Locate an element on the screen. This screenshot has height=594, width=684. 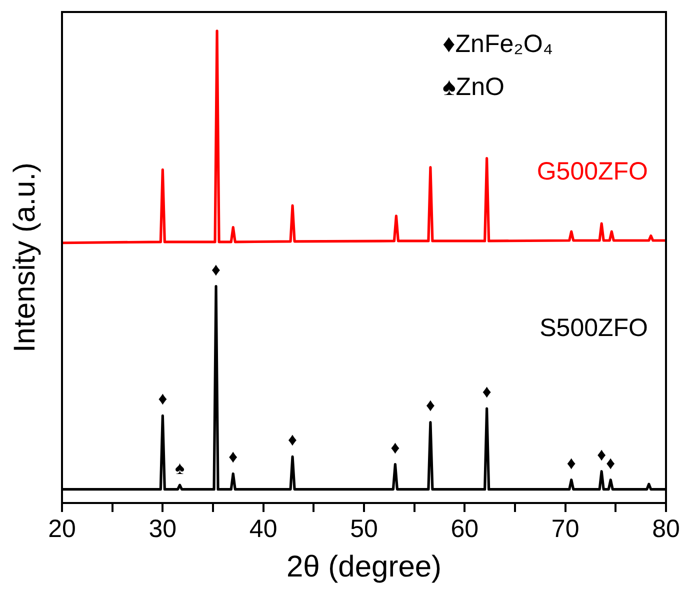
x-tick-label: 70 is located at coordinates (565, 528).